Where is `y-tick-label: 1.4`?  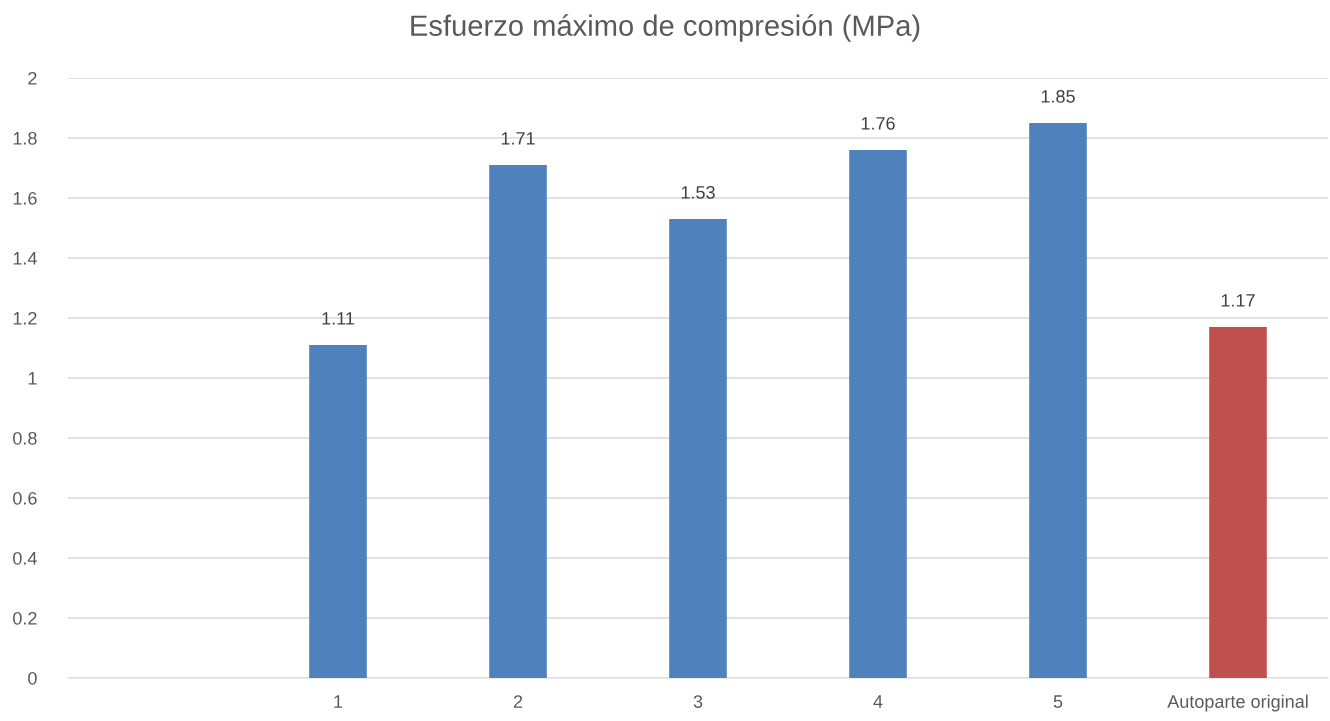
y-tick-label: 1.4 is located at coordinates (25, 258).